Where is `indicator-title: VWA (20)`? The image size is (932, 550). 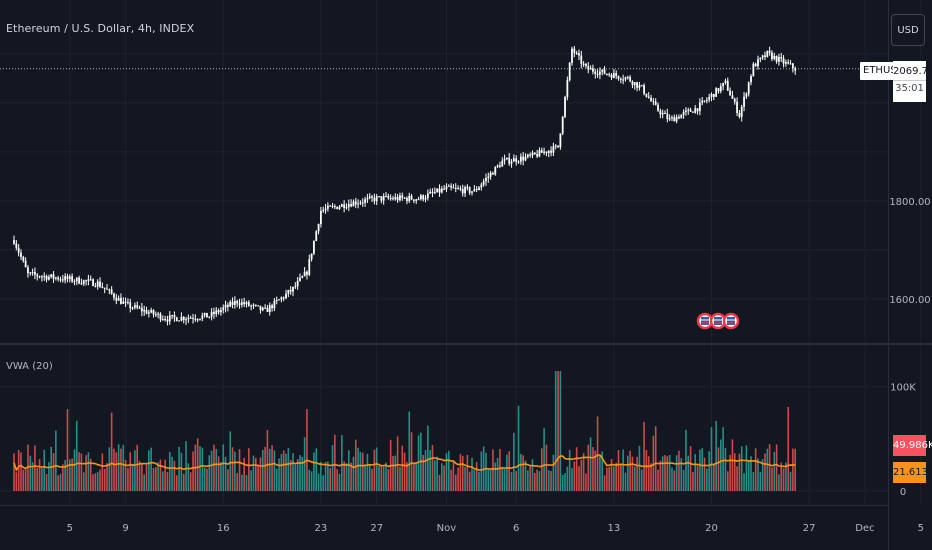
indicator-title: VWA (20) is located at coordinates (29, 366).